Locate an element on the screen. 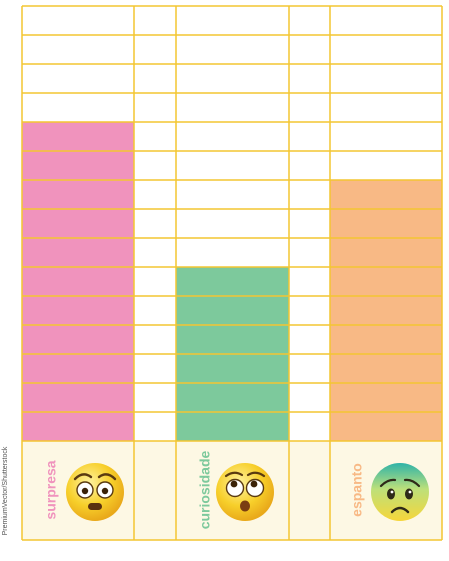 This screenshot has width=449, height=561. photo-credit: PremiumVector/Shutterstock is located at coordinates (5, 491).